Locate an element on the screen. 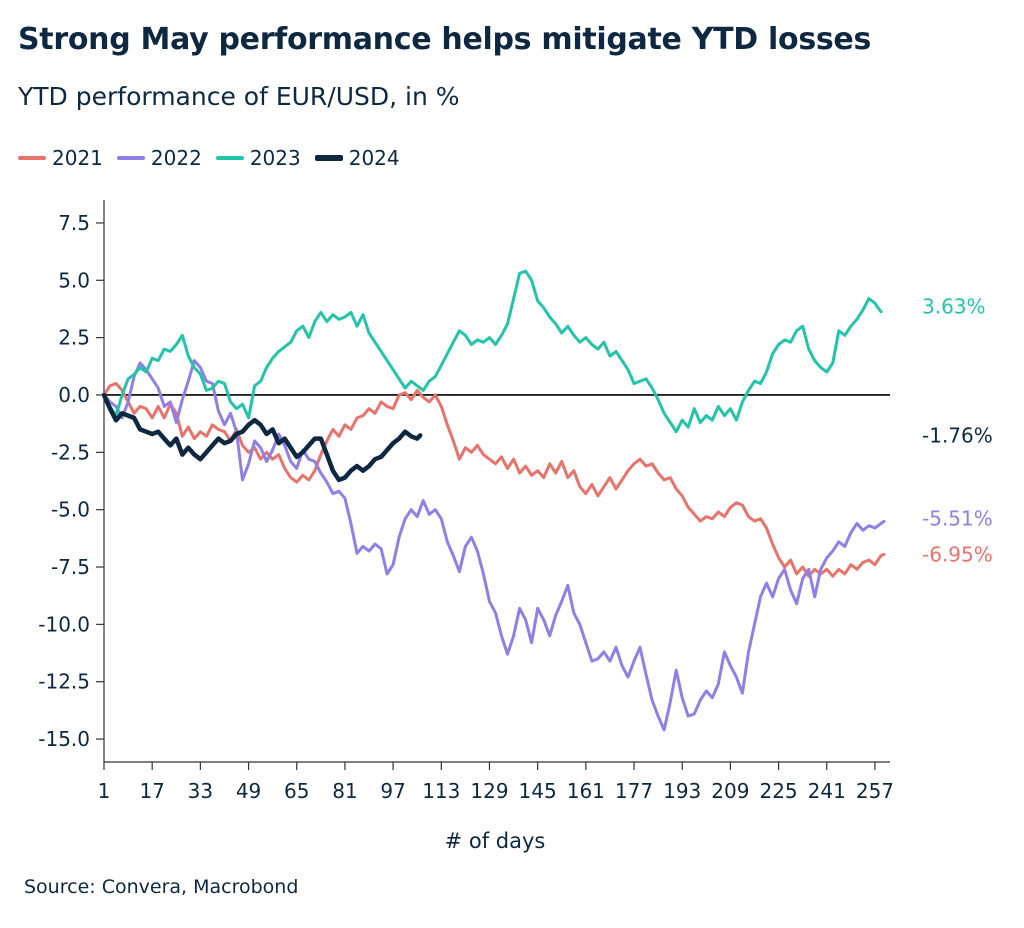  legend-label-2023: 2023 is located at coordinates (275, 158).